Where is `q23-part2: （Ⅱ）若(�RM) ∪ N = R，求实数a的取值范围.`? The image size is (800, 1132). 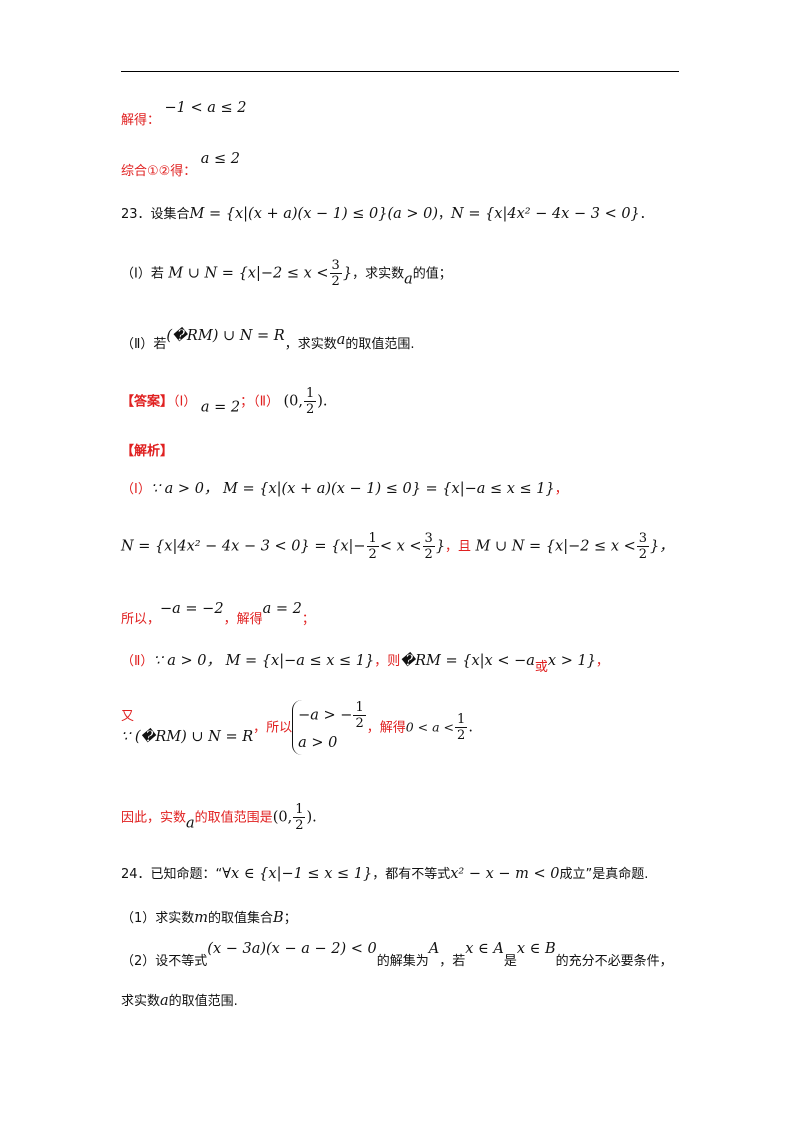 q23-part2: （Ⅱ）若(�RM) ∪ N = R，求实数a的取值范围. is located at coordinates (268, 340).